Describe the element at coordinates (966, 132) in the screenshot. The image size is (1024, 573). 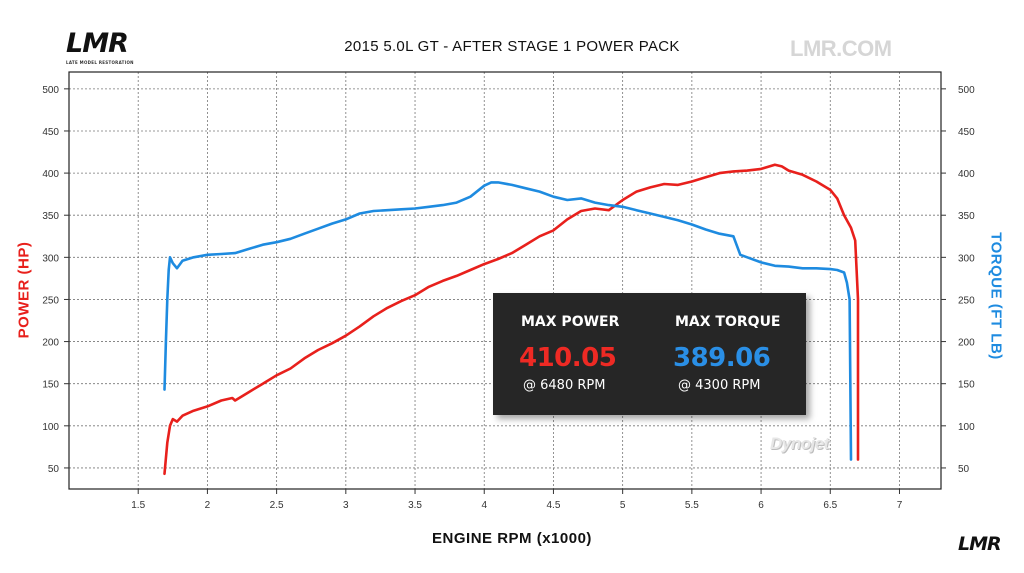
I see `right-tick-label: 450` at that location.